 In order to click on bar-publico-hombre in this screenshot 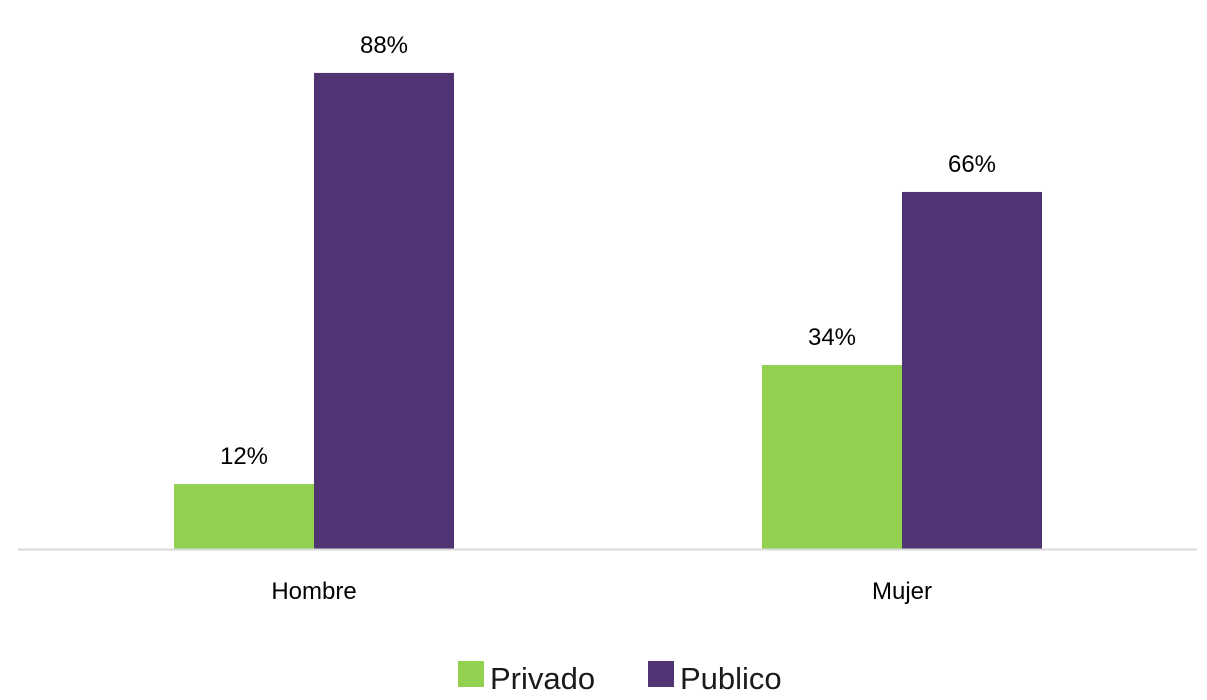, I will do `click(384, 311)`.